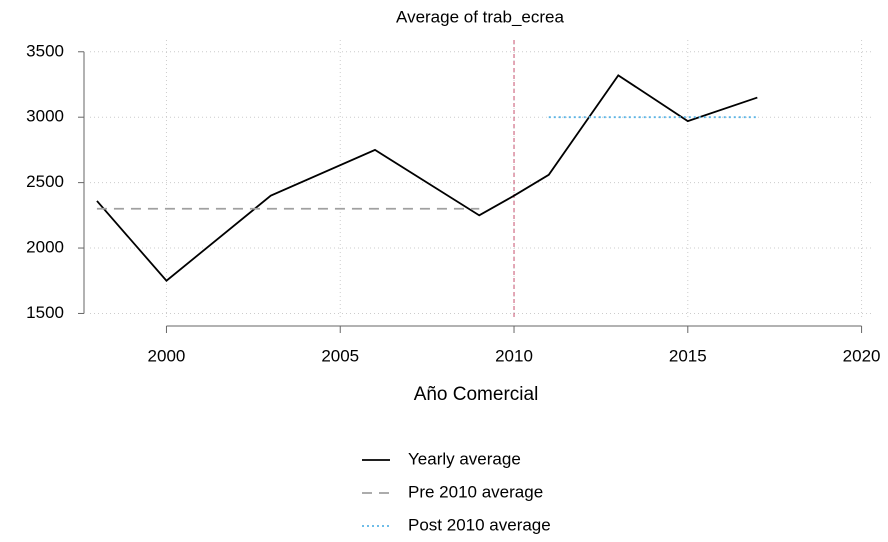 This screenshot has height=542, width=888. What do you see at coordinates (475, 491) in the screenshot?
I see `legend-label: Pre 2010 average` at bounding box center [475, 491].